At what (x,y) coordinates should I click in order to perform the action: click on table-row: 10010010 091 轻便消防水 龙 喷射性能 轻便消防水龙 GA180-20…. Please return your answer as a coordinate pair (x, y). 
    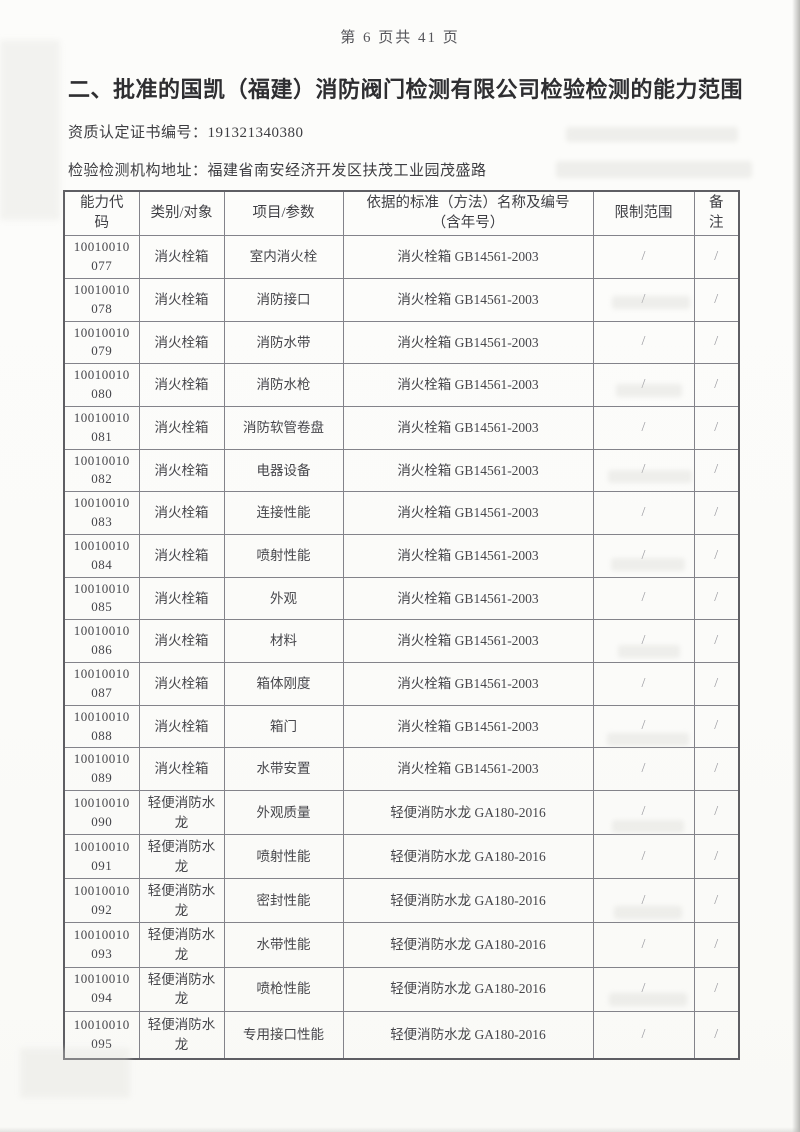
    Looking at the image, I should click on (401, 857).